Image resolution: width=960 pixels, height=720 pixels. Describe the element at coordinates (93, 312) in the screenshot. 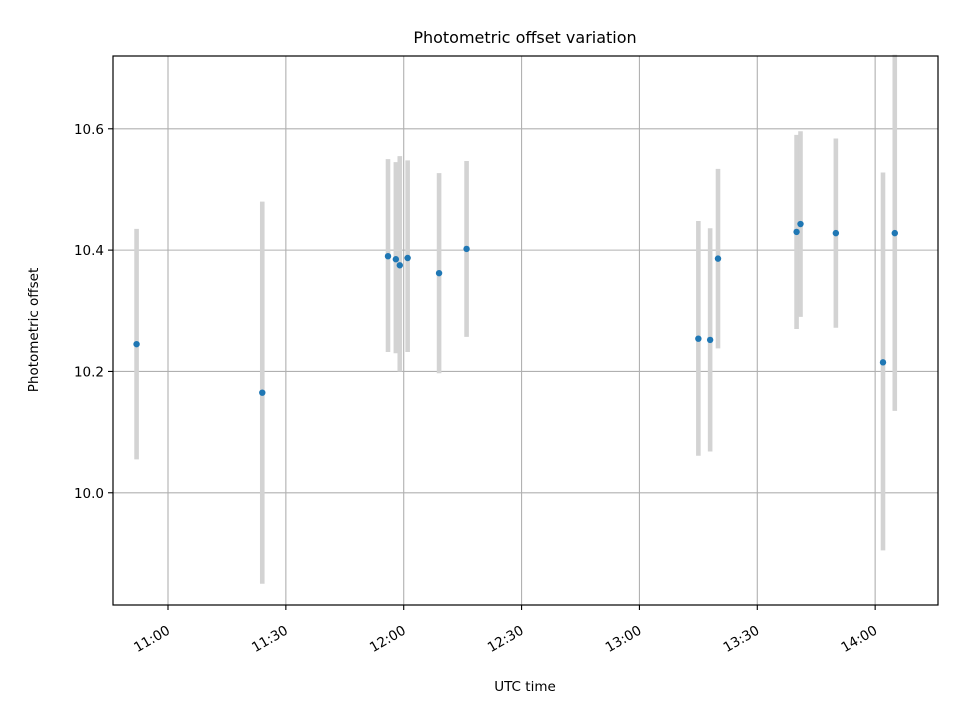

I see `y-axis-ticks: 10.0 10.2 10.4 10.6` at that location.